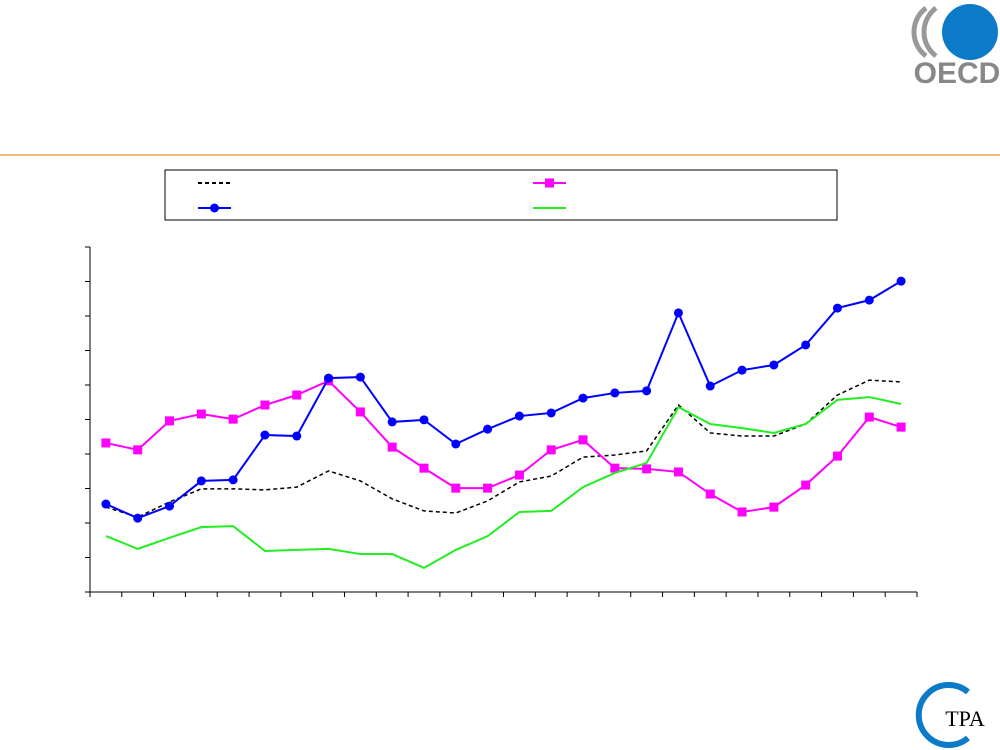 Image resolution: width=1000 pixels, height=750 pixels. What do you see at coordinates (501, 195) in the screenshot?
I see `legend` at bounding box center [501, 195].